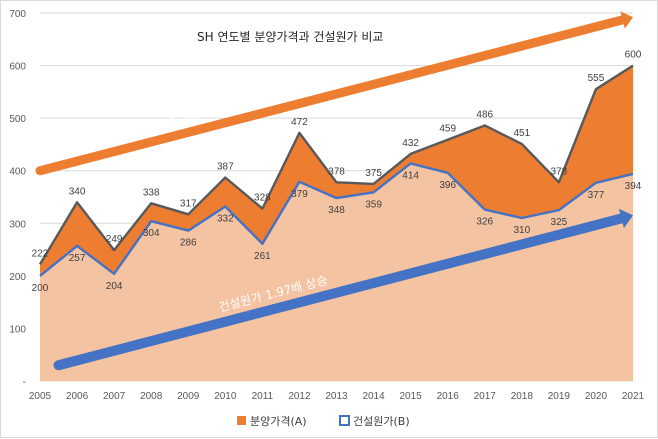  Describe the element at coordinates (299, 122) in the screenshot. I see `data-label-bunyang: 472` at that location.